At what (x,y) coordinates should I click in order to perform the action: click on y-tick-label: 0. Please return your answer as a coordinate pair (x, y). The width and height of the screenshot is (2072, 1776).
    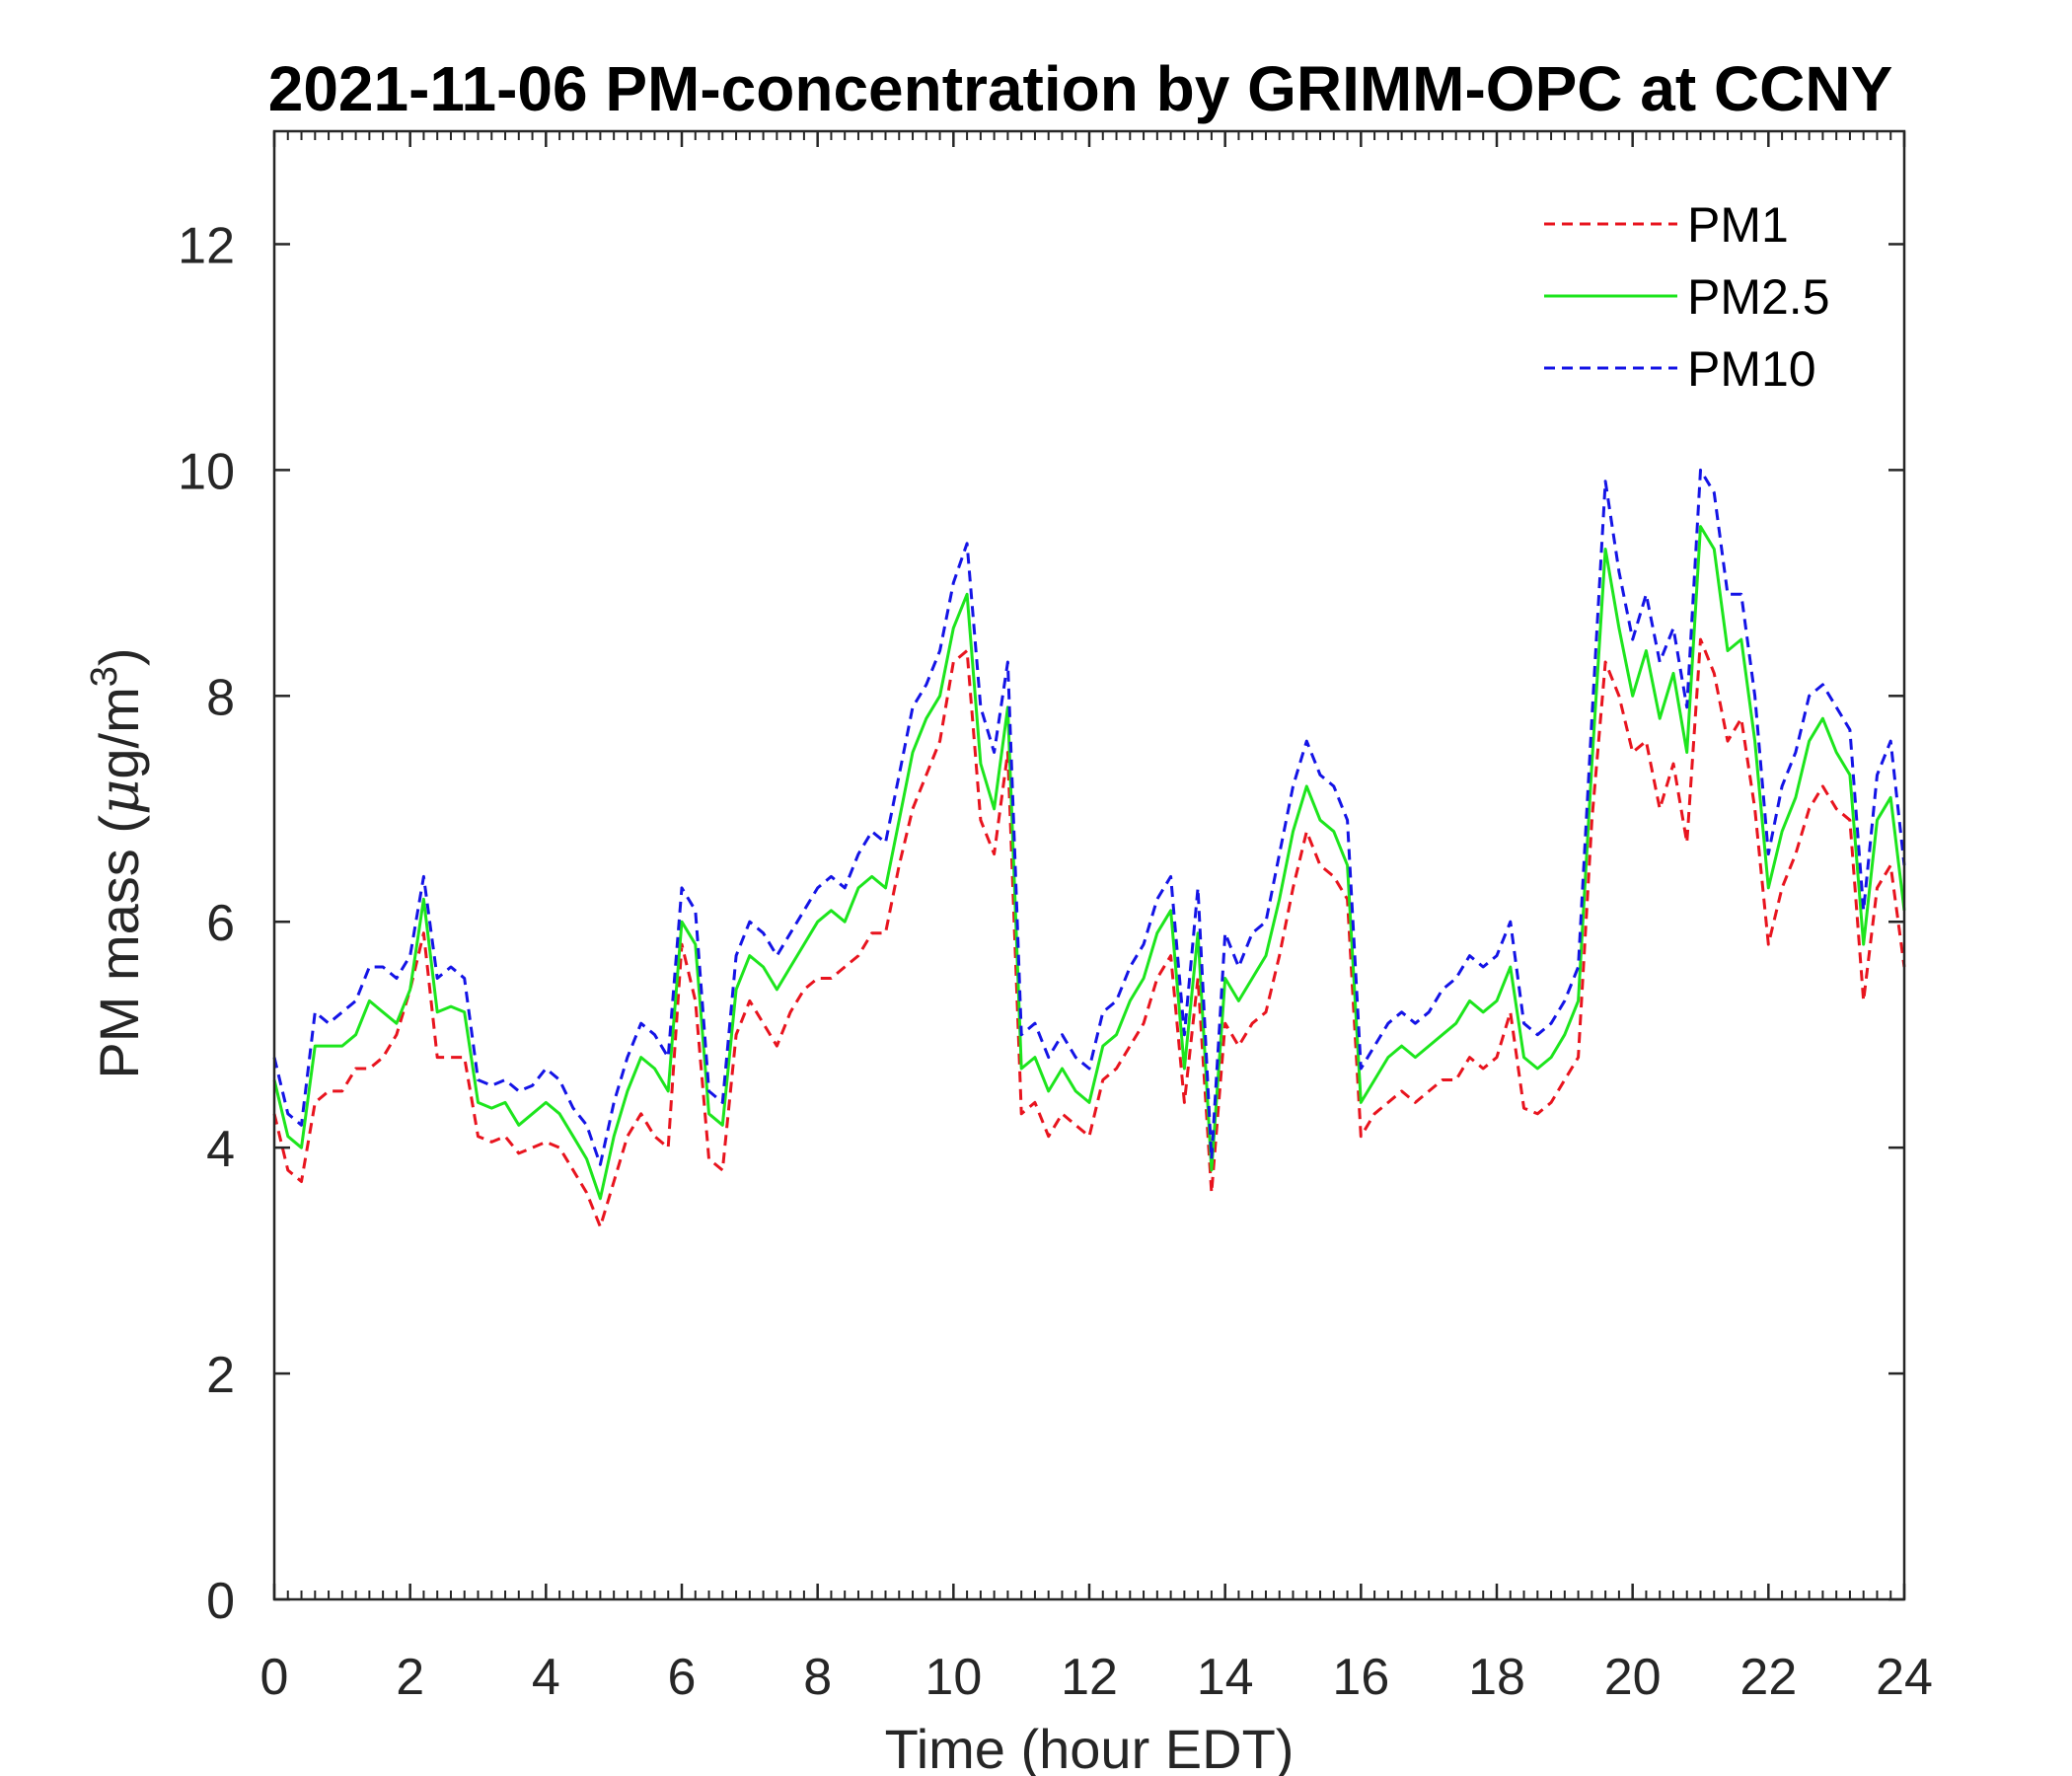
    Looking at the image, I should click on (221, 1602).